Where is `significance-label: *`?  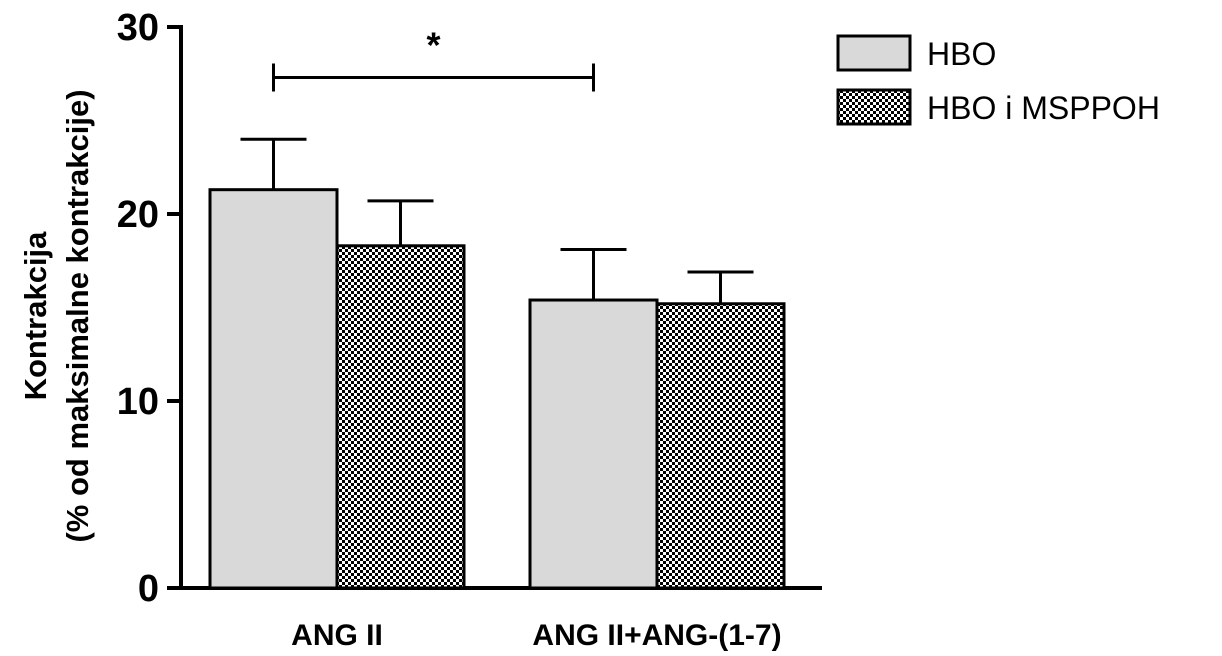
significance-label: * is located at coordinates (433, 44).